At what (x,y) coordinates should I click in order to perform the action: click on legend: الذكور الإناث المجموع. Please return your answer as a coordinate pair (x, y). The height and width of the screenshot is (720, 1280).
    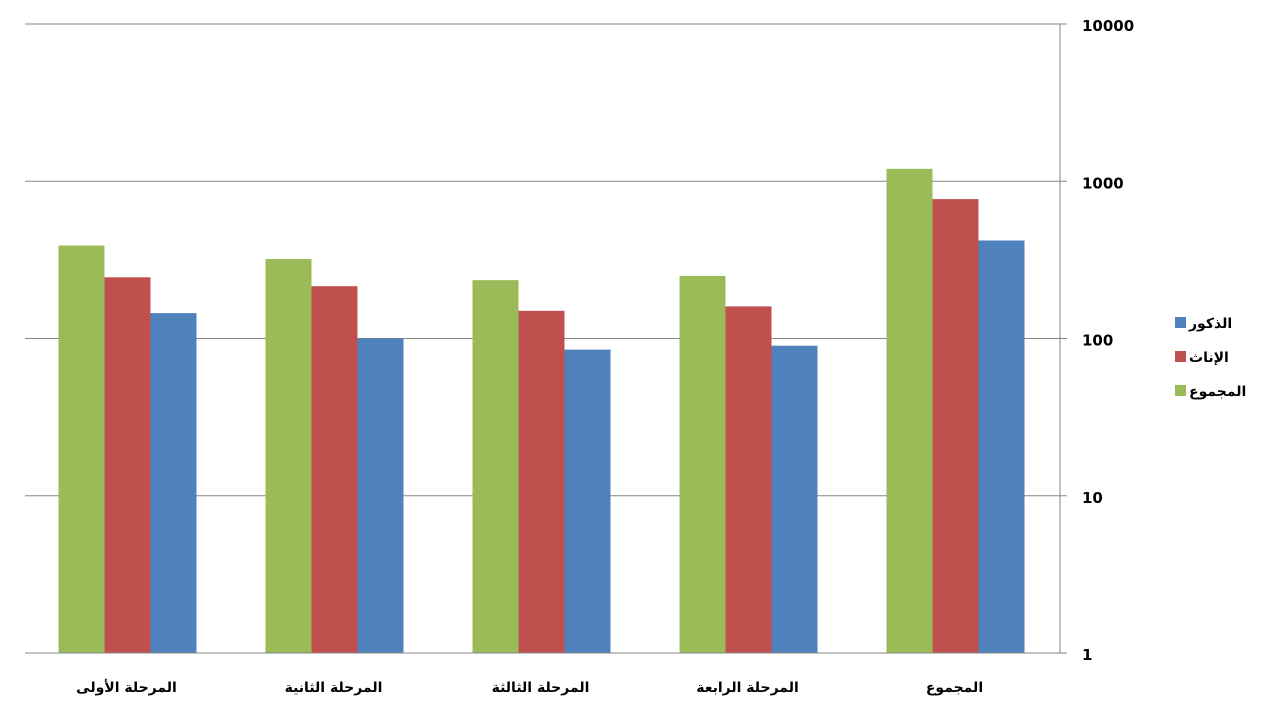
    Looking at the image, I should click on (1210, 358).